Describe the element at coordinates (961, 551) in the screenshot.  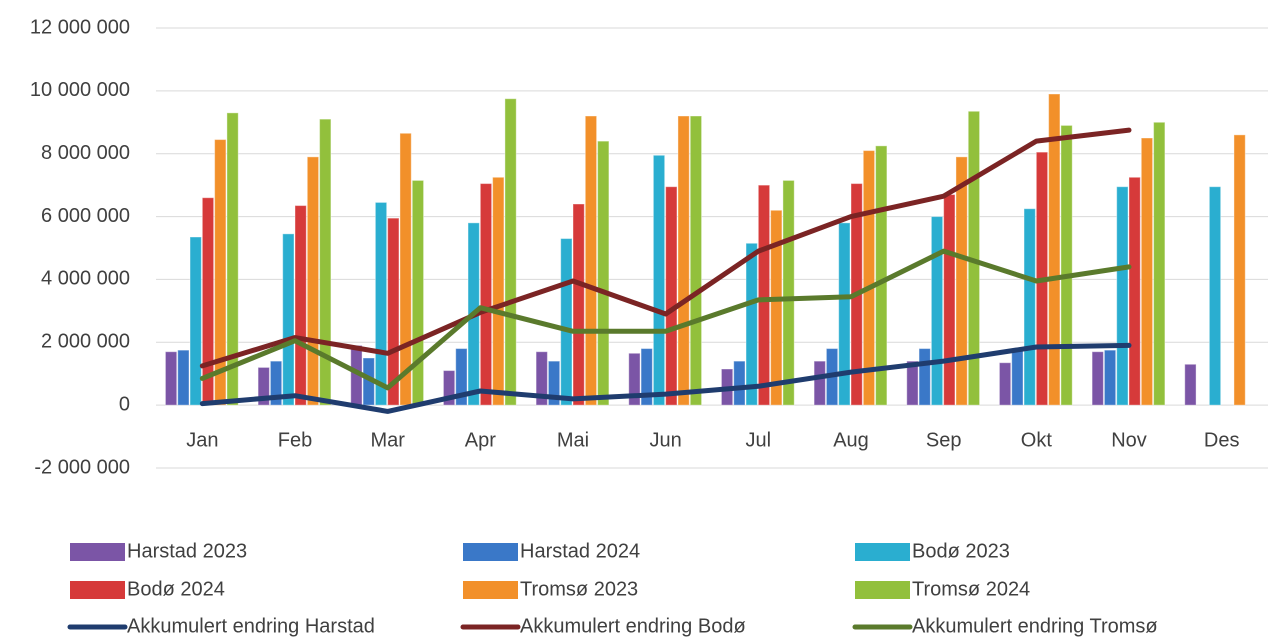
I see `legend-label: Bodø 2023` at that location.